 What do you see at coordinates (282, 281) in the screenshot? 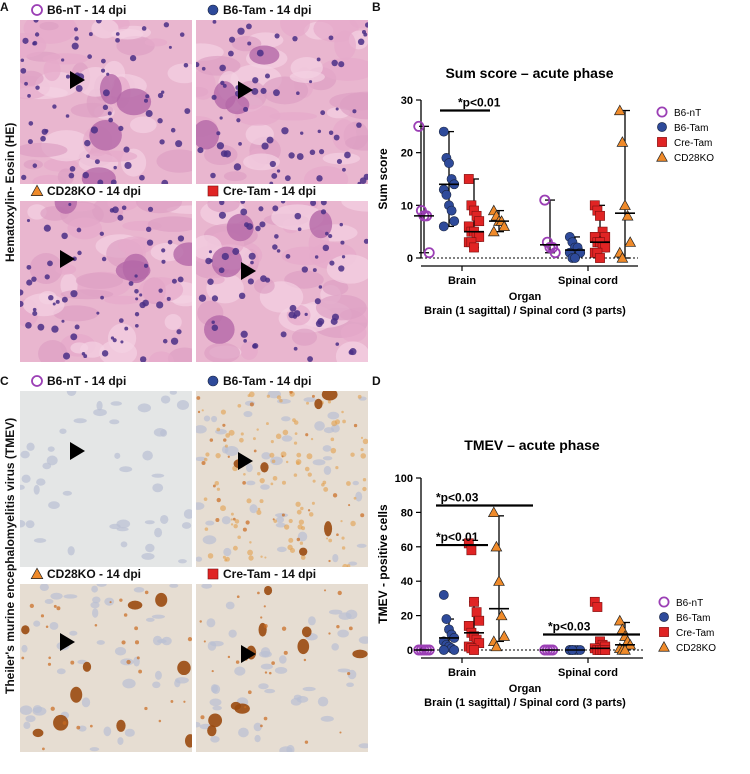
I see `he-micrograph-cre-tam` at bounding box center [282, 281].